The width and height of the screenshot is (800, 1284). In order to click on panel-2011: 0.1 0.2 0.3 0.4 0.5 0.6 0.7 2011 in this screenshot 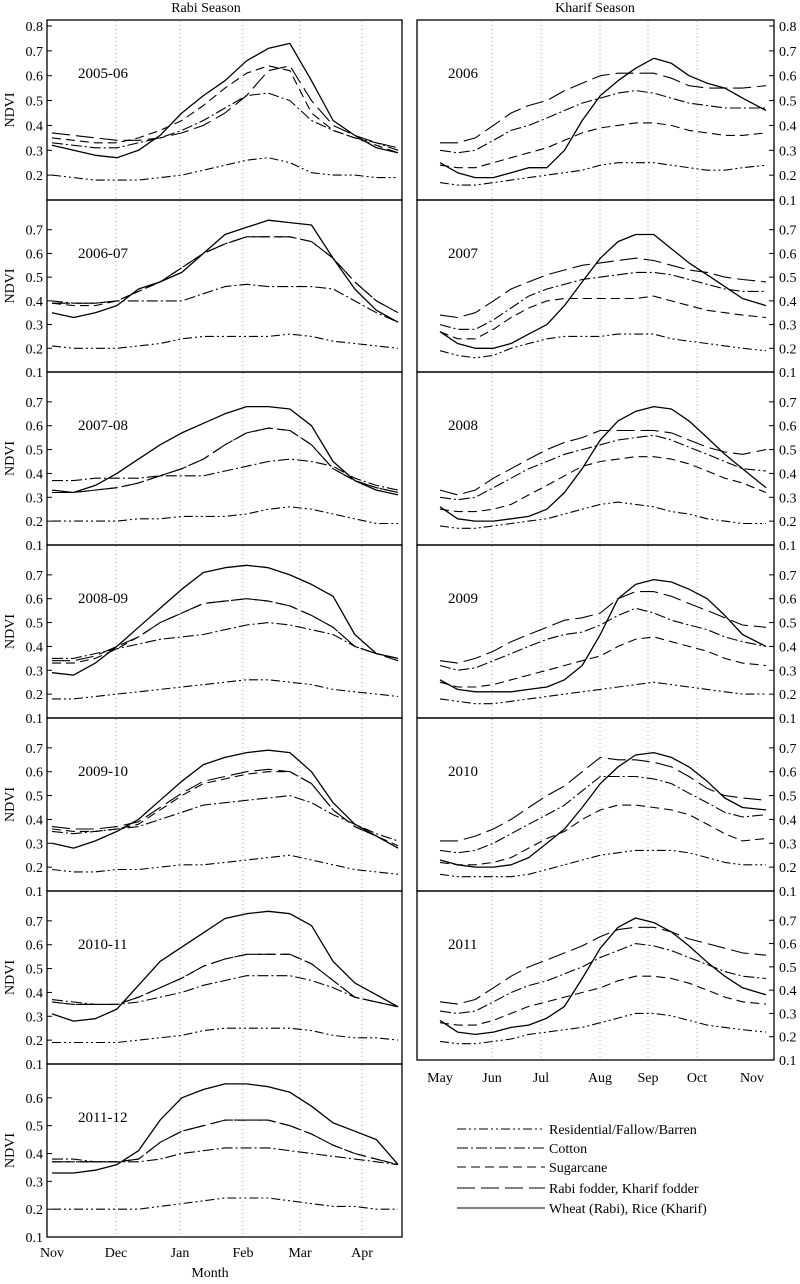, I will do `click(606, 979)`.